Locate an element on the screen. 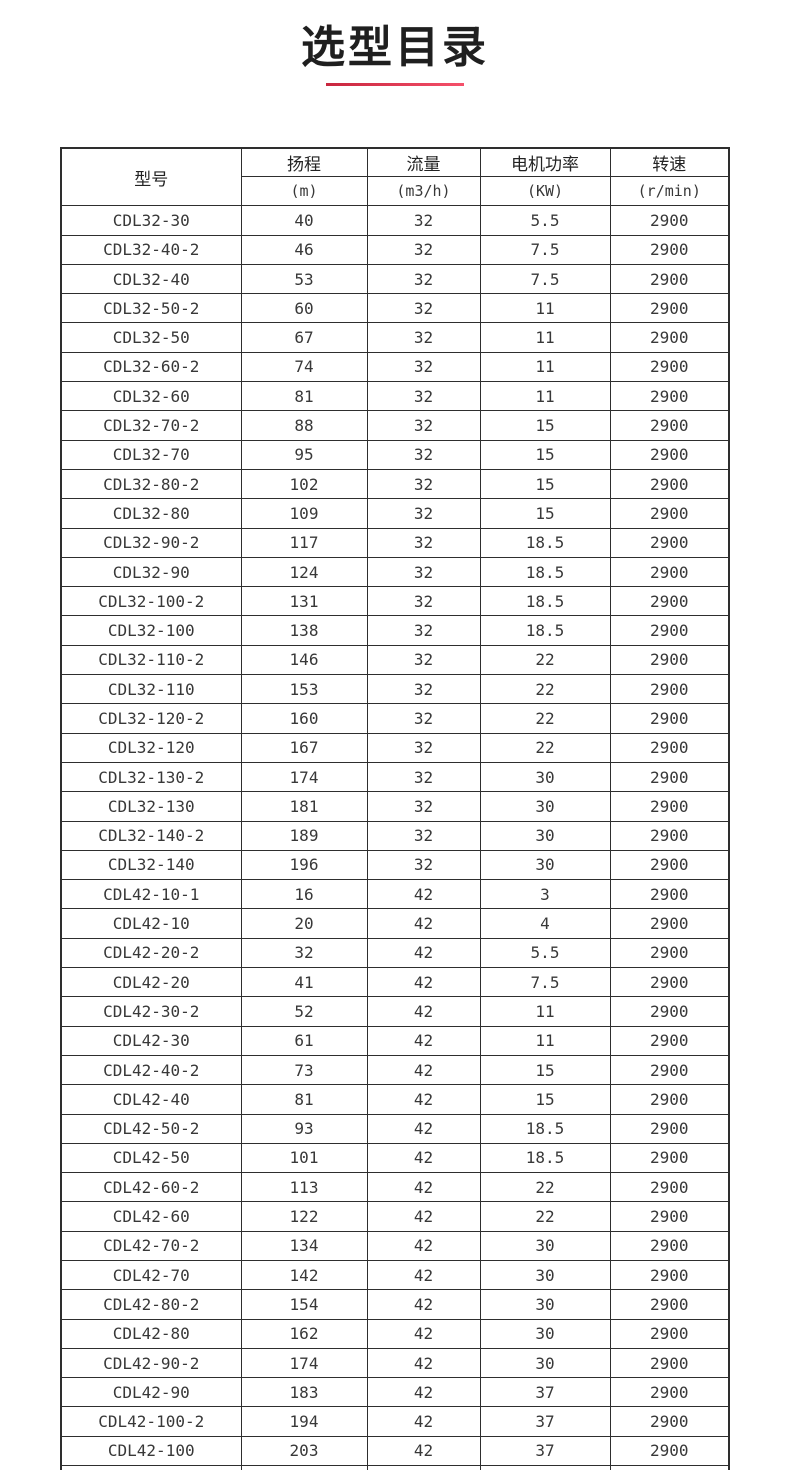  table-row: CDL32-60 81 32 11 2900 is located at coordinates (395, 396).